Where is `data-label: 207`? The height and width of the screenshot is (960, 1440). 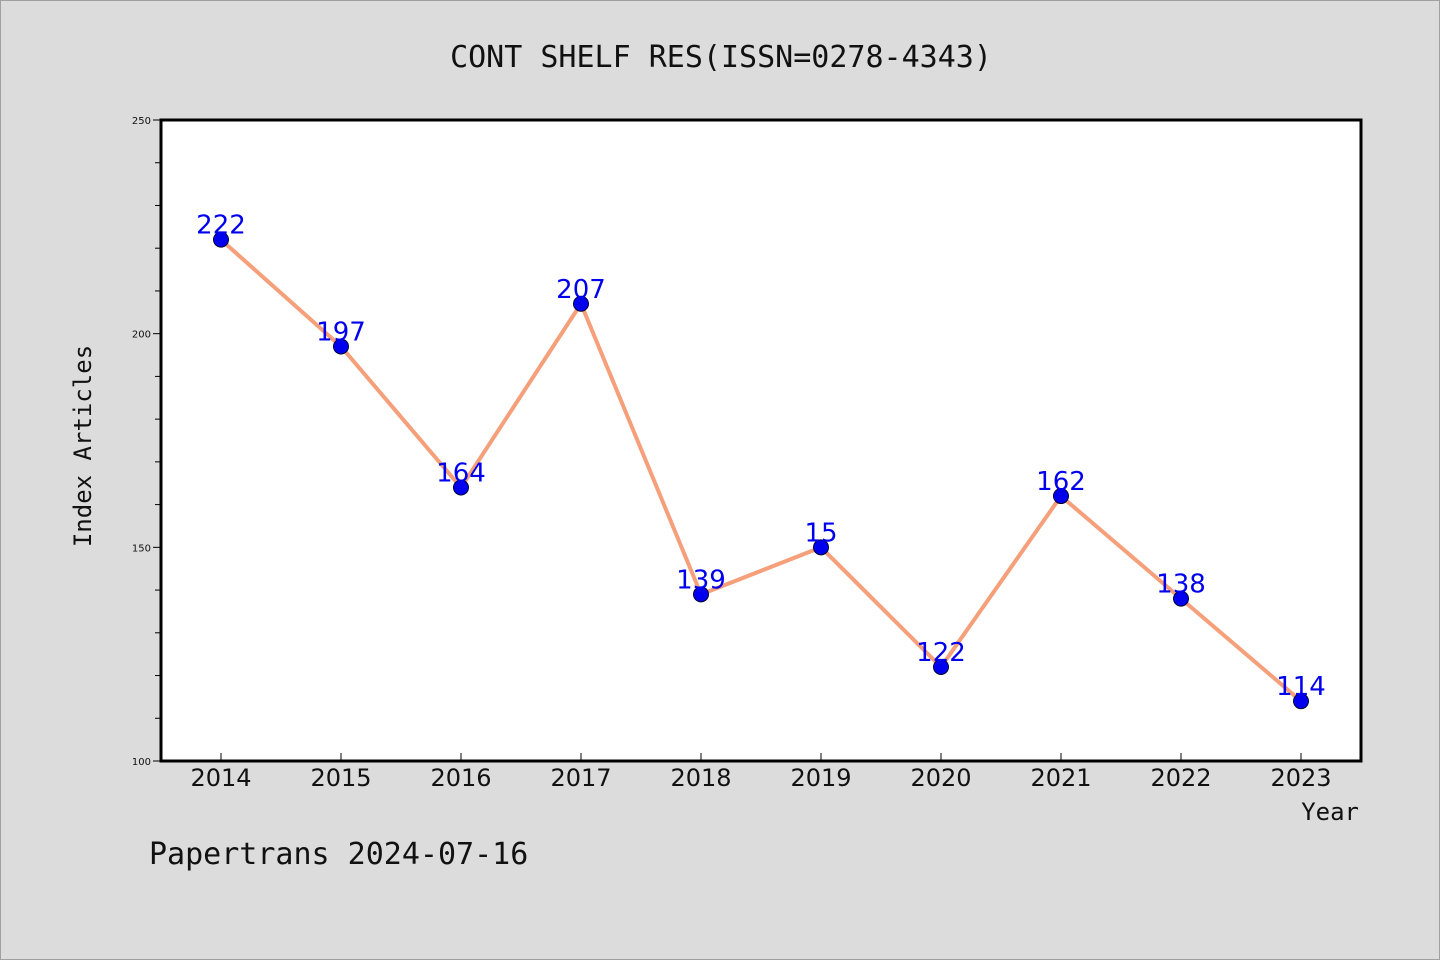 data-label: 207 is located at coordinates (581, 290).